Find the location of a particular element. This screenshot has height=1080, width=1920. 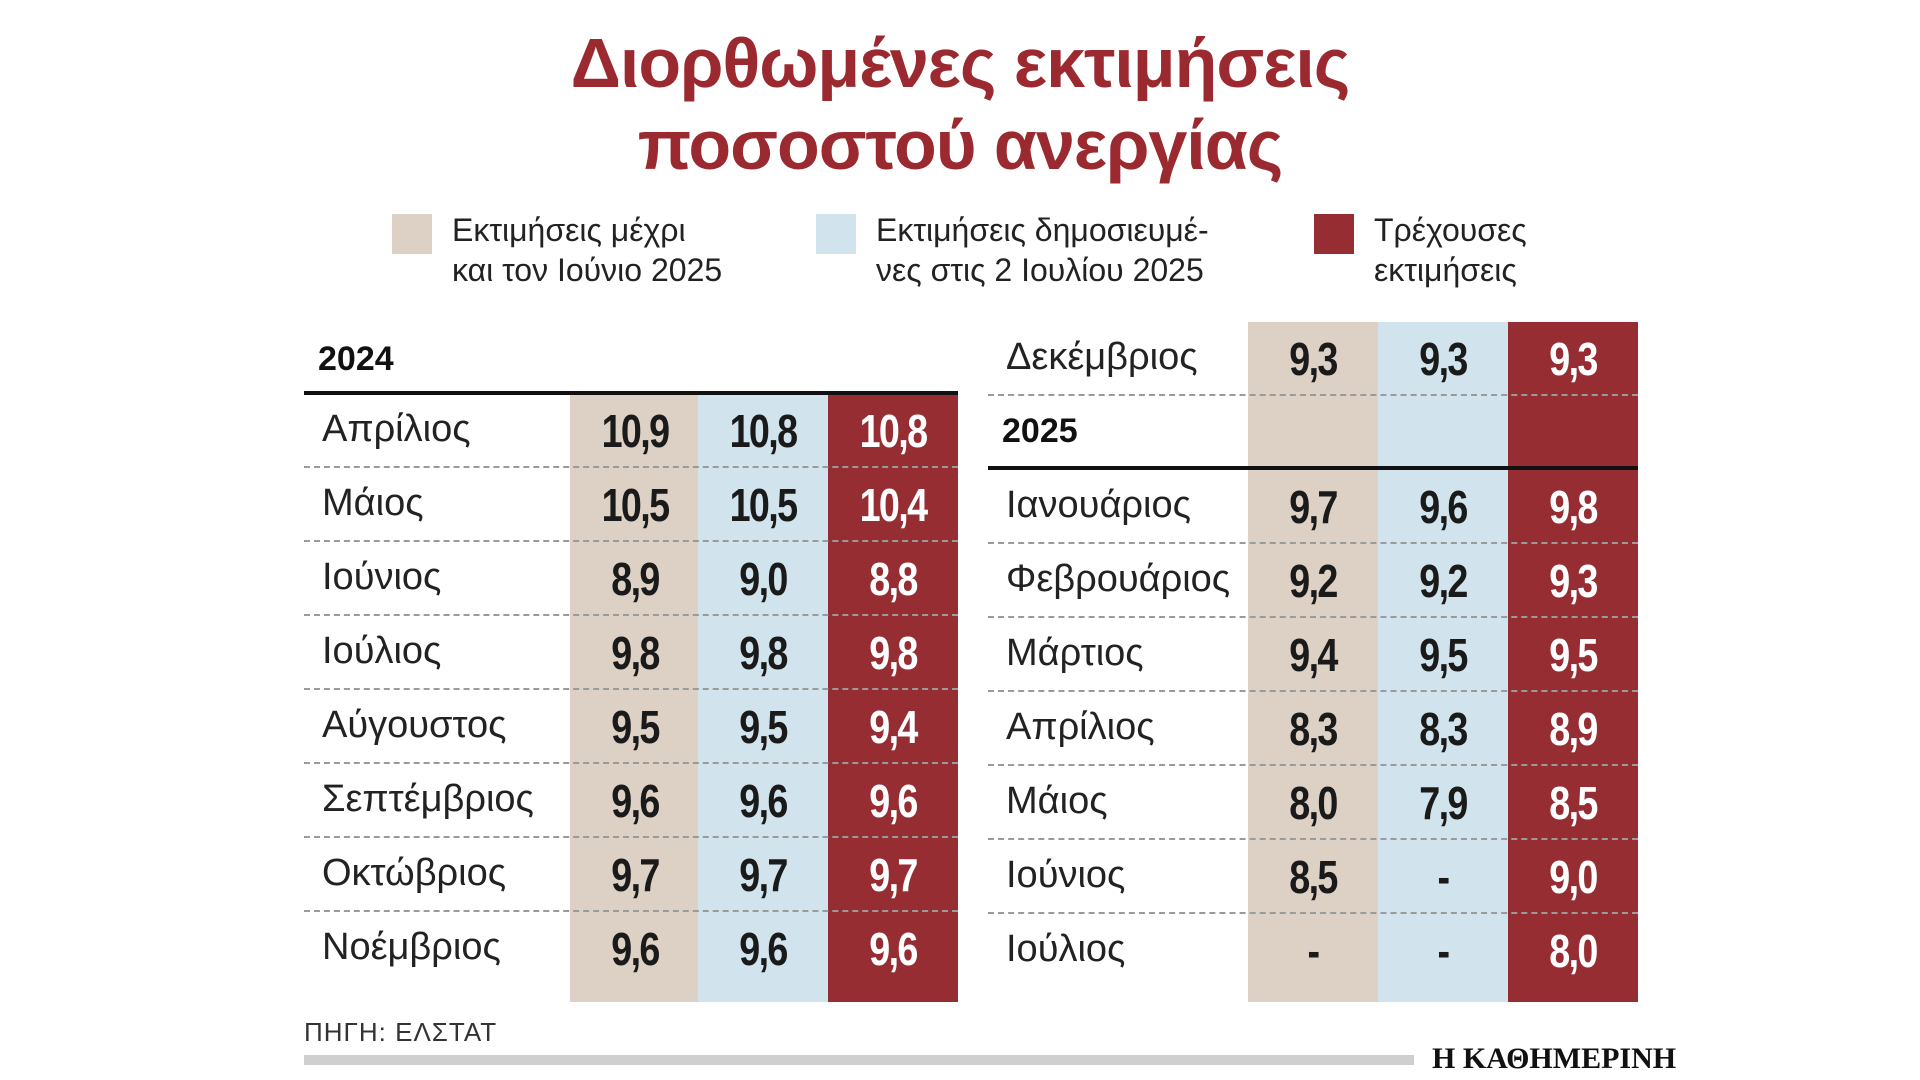

value-published: 9,7 is located at coordinates (763, 875).